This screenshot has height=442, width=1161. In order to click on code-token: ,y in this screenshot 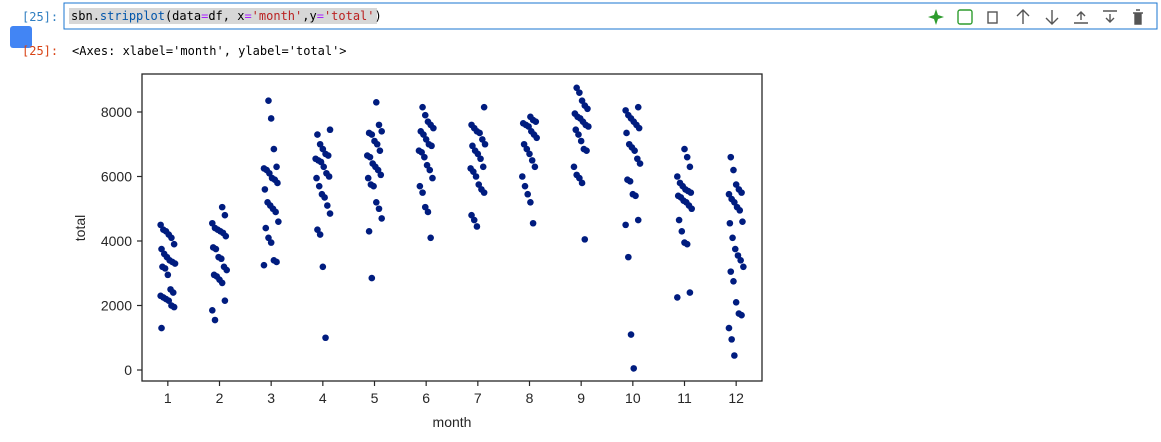, I will do `click(309, 16)`.